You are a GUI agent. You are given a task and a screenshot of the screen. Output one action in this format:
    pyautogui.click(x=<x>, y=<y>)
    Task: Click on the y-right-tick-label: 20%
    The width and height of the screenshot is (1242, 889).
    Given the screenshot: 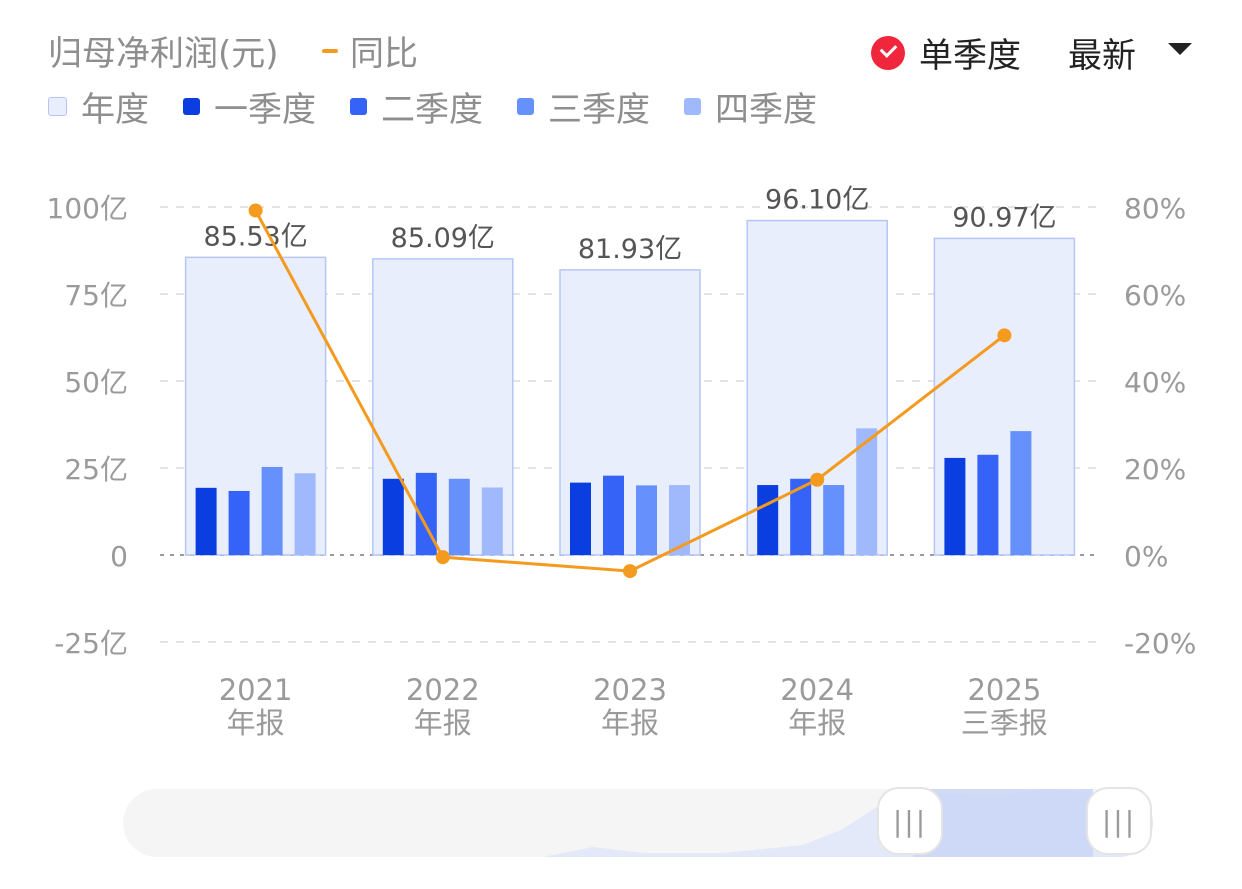 What is the action you would take?
    pyautogui.click(x=1155, y=469)
    